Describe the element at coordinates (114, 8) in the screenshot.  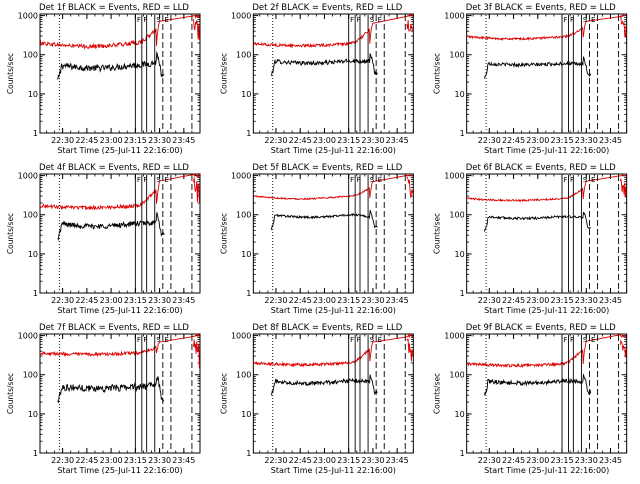
I see `panel-title: Det 1f BLACK = Events, RED = LLD` at that location.